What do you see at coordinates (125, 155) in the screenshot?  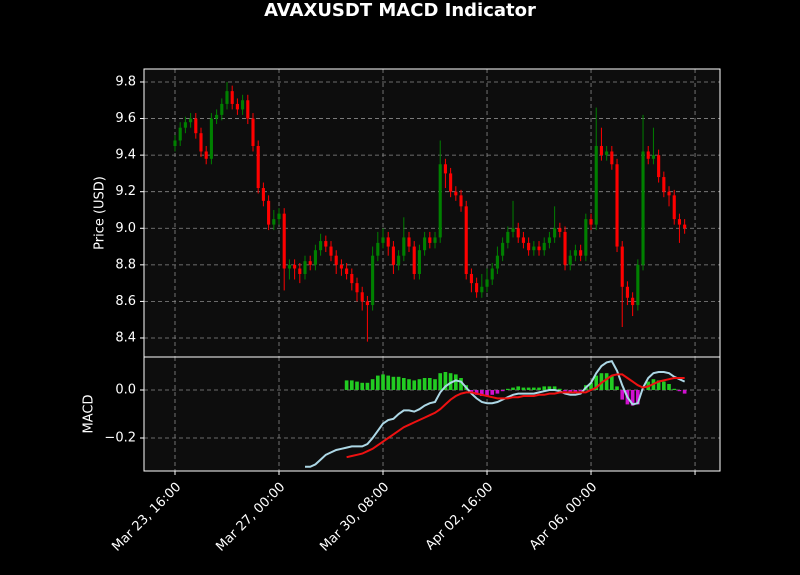 I see `y-tick-label: 9.4` at bounding box center [125, 155].